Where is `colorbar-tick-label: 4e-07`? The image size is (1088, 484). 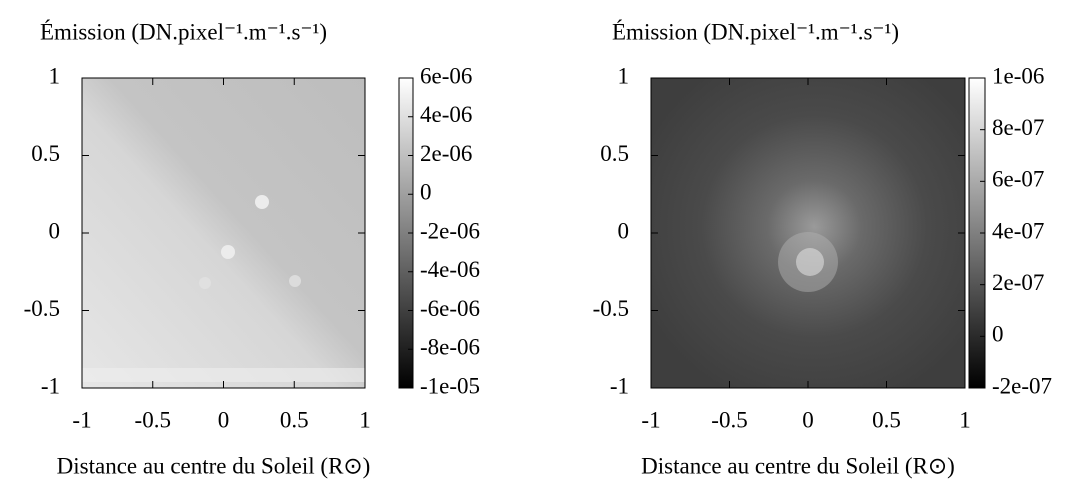 colorbar-tick-label: 4e-07 is located at coordinates (1018, 230).